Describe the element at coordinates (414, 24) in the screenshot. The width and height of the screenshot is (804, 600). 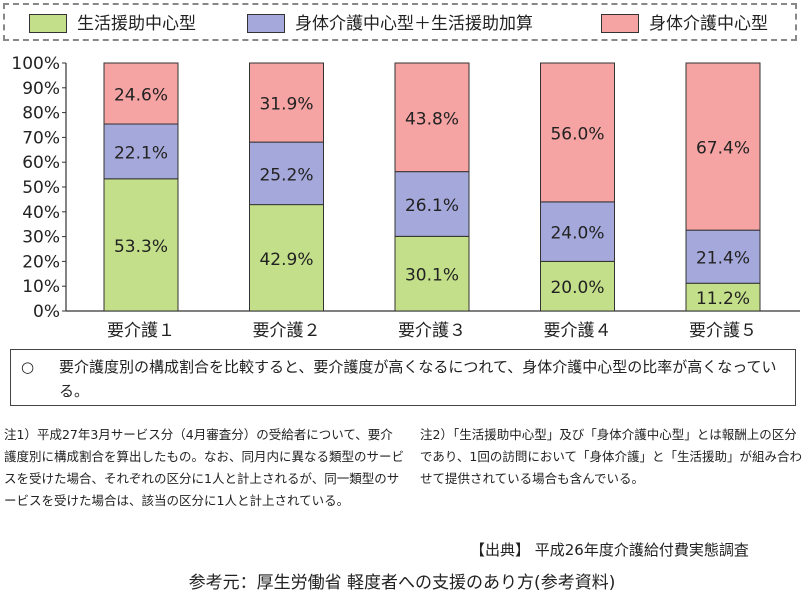
I see `legend-label-series-1: 身体介護中心型＋生活援助加算` at that location.